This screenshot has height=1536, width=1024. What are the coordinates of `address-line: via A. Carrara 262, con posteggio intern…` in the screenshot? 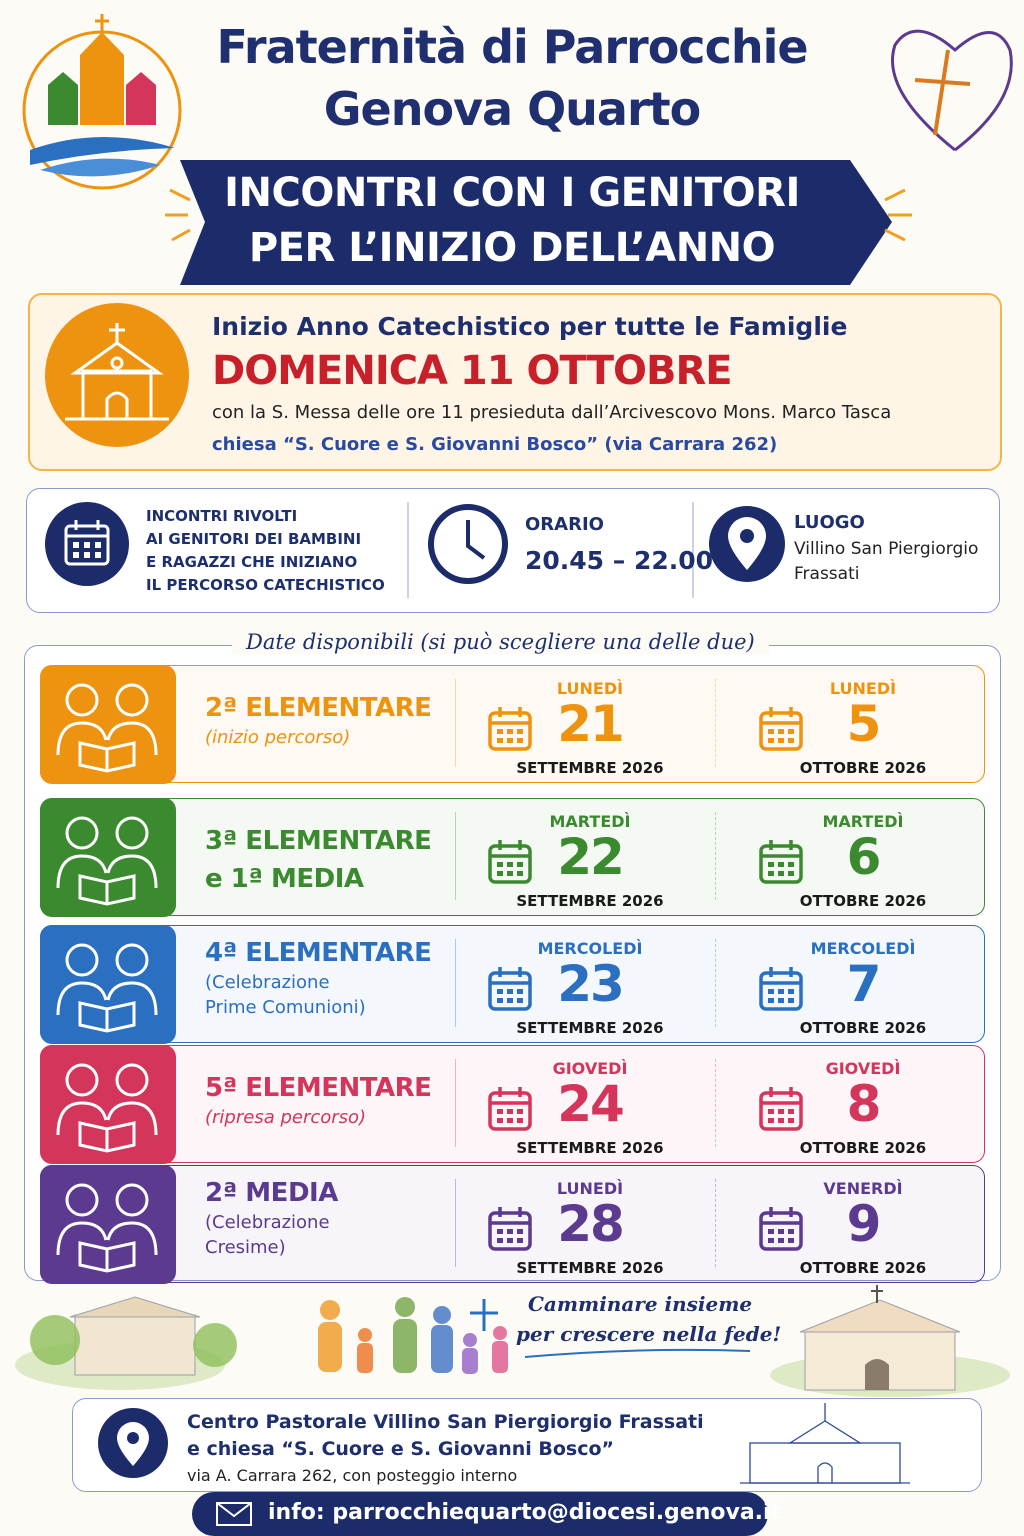 It's located at (352, 1475).